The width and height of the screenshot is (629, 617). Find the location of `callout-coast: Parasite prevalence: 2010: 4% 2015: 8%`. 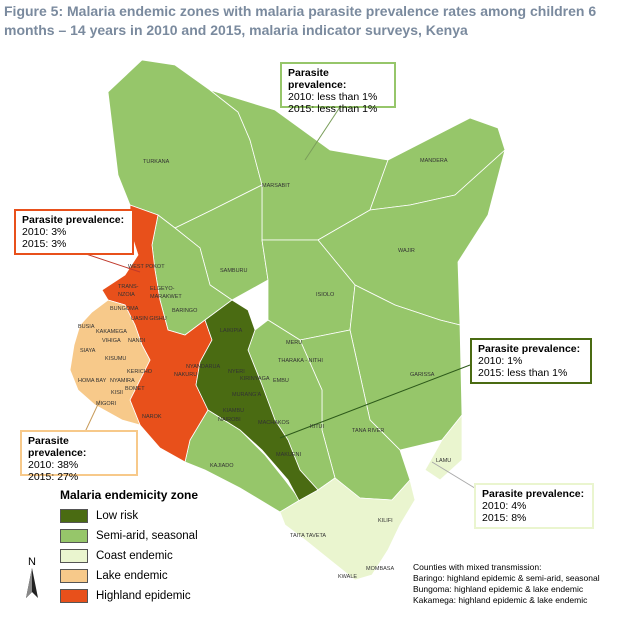

callout-coast: Parasite prevalence: 2010: 4% 2015: 8% is located at coordinates (534, 506).